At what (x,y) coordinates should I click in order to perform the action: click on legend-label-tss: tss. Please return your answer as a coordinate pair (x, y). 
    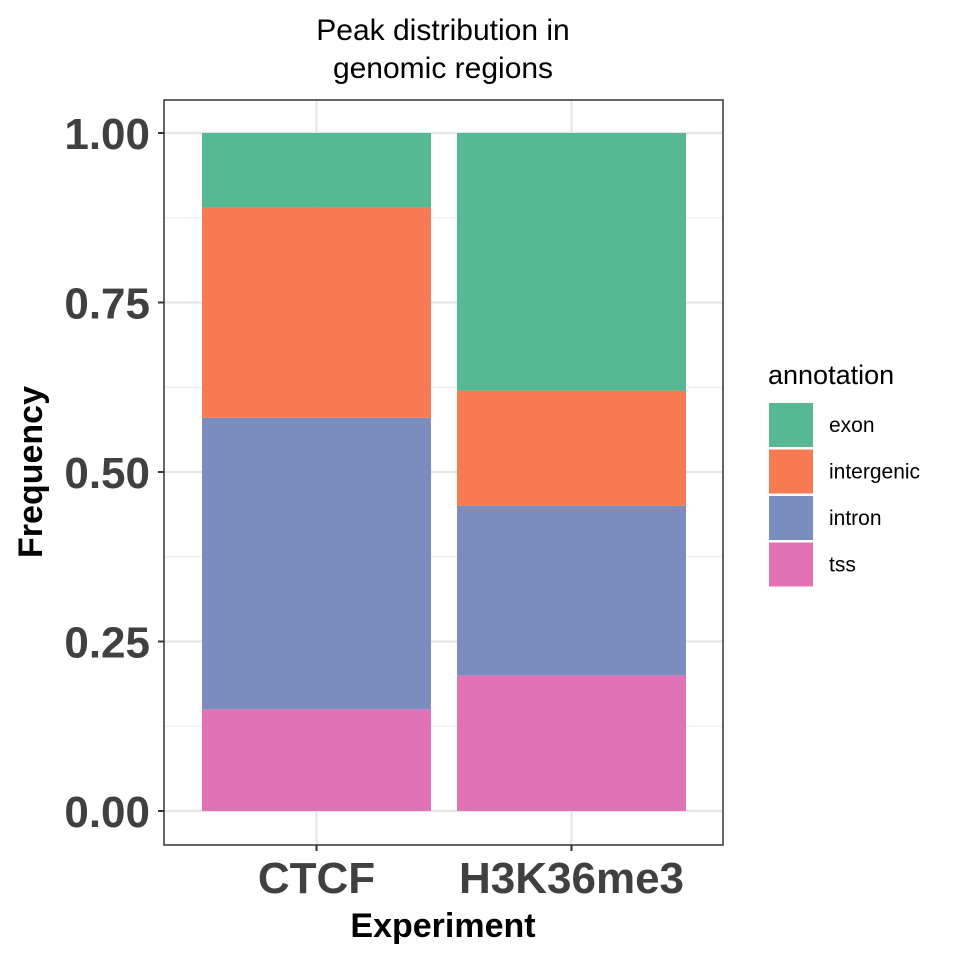
    Looking at the image, I should click on (842, 565).